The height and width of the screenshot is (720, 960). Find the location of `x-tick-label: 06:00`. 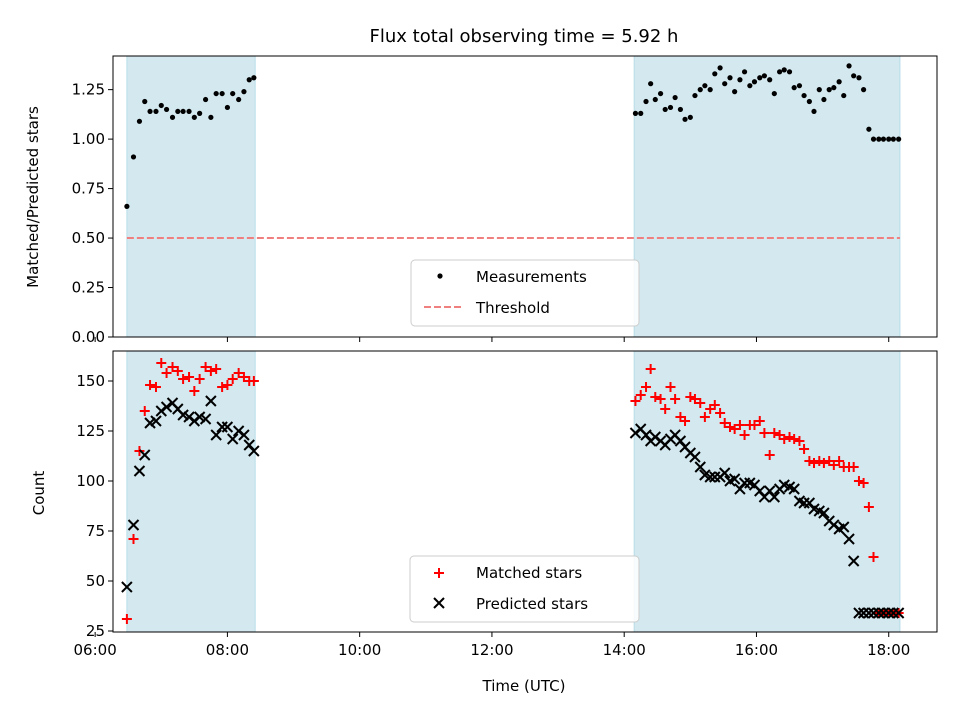

x-tick-label: 06:00 is located at coordinates (95, 650).